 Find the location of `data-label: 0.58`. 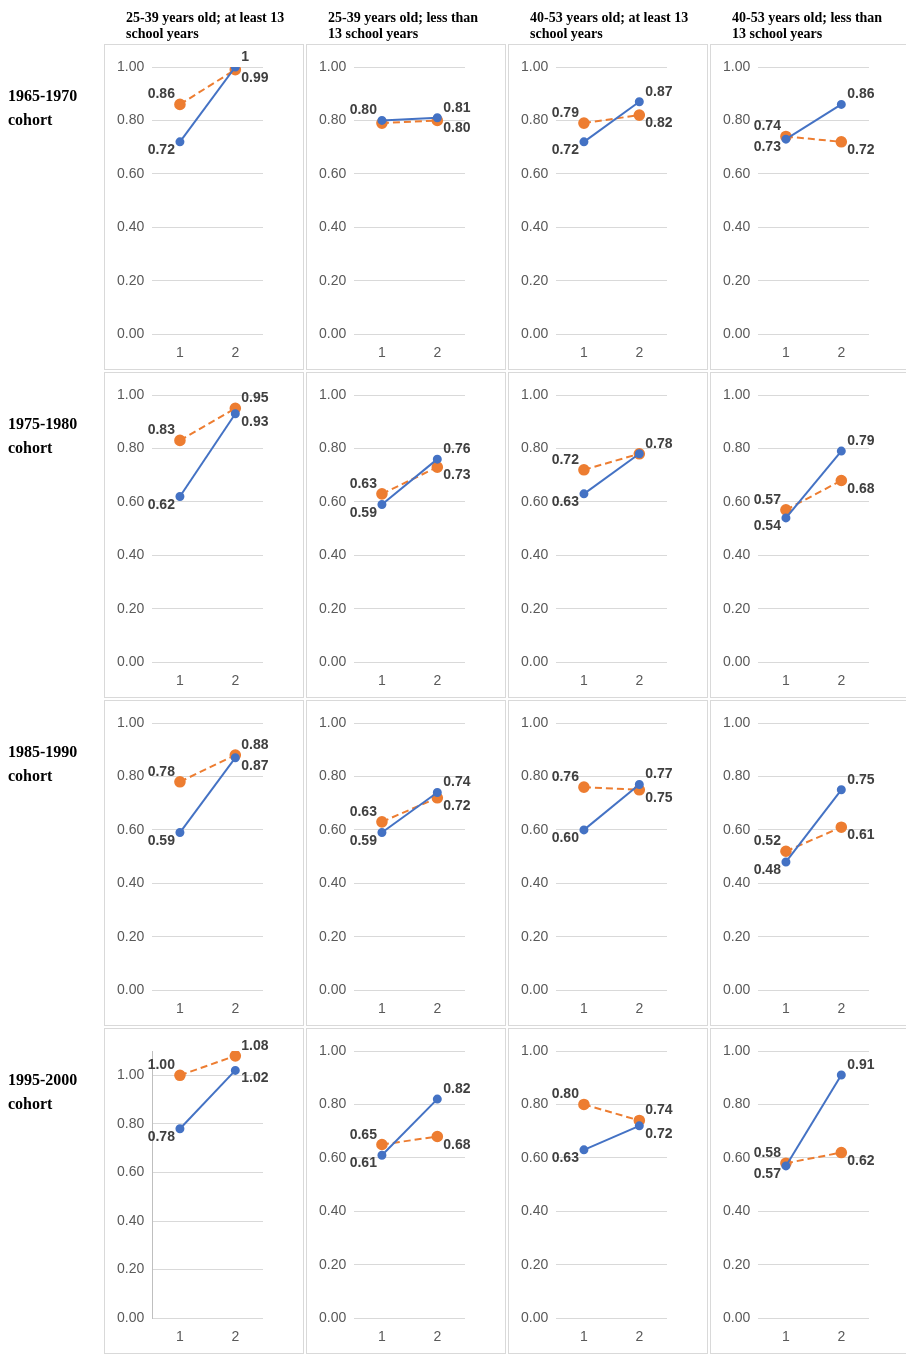

data-label: 0.58 is located at coordinates (767, 1152).